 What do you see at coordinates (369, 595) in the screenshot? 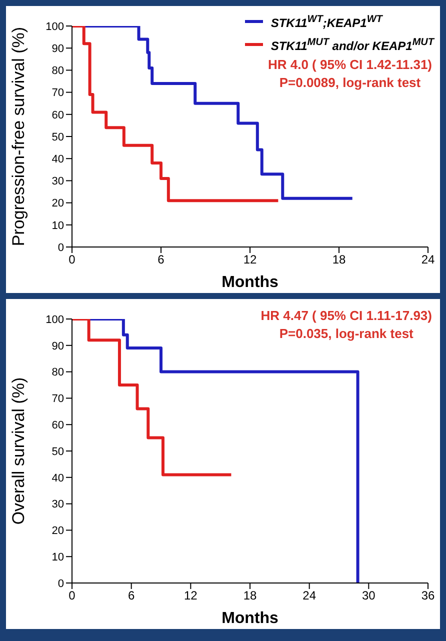
I see `x-tick-label: 30` at bounding box center [369, 595].